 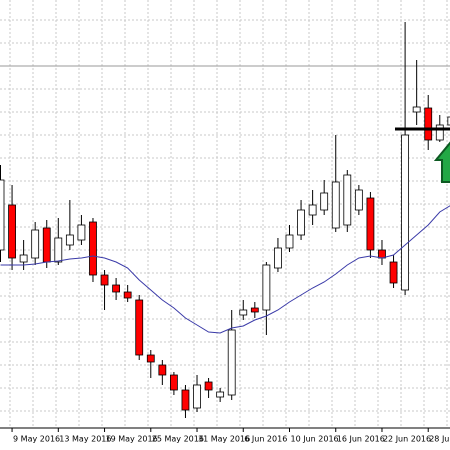 What do you see at coordinates (85, 439) in the screenshot?
I see `x-tick-label: 13 May 2016` at bounding box center [85, 439].